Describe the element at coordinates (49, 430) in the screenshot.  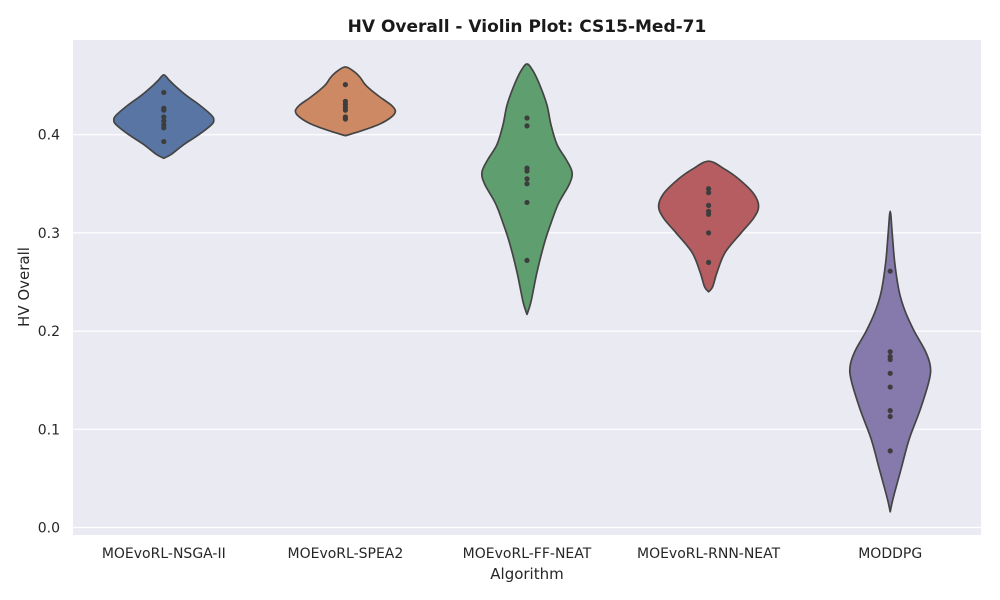
I see `y-tick-label: 0.1` at that location.